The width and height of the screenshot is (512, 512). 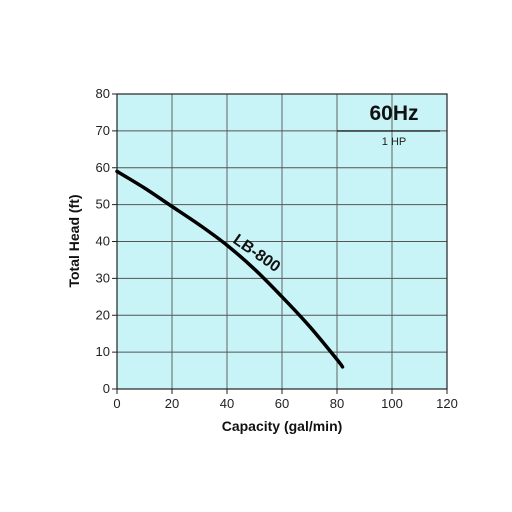 What do you see at coordinates (103, 314) in the screenshot?
I see `y-tick-label: 20` at bounding box center [103, 314].